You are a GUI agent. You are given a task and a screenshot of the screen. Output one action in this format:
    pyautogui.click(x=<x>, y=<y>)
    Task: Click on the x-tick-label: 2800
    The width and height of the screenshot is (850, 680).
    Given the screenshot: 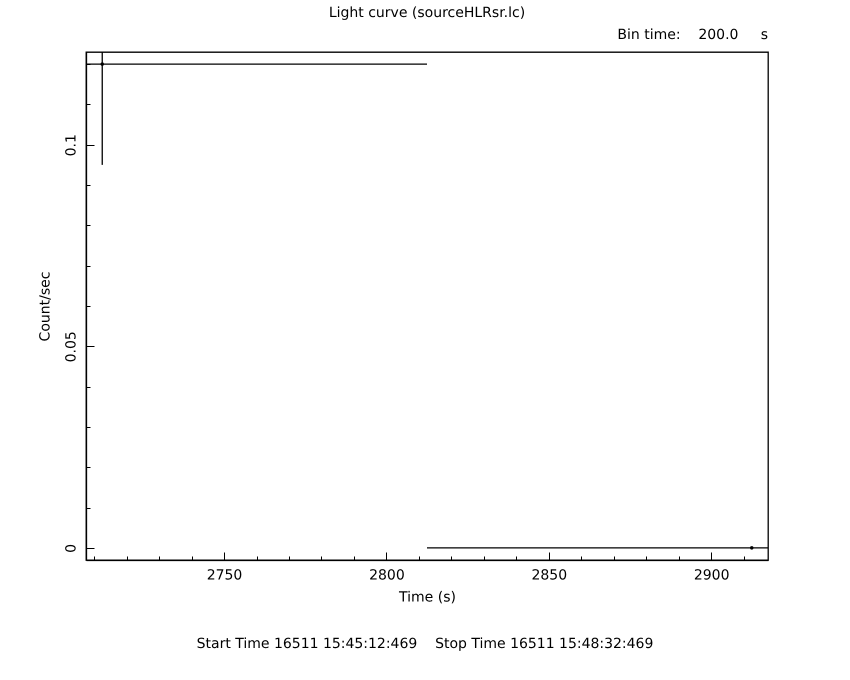 What is the action you would take?
    pyautogui.click(x=387, y=576)
    